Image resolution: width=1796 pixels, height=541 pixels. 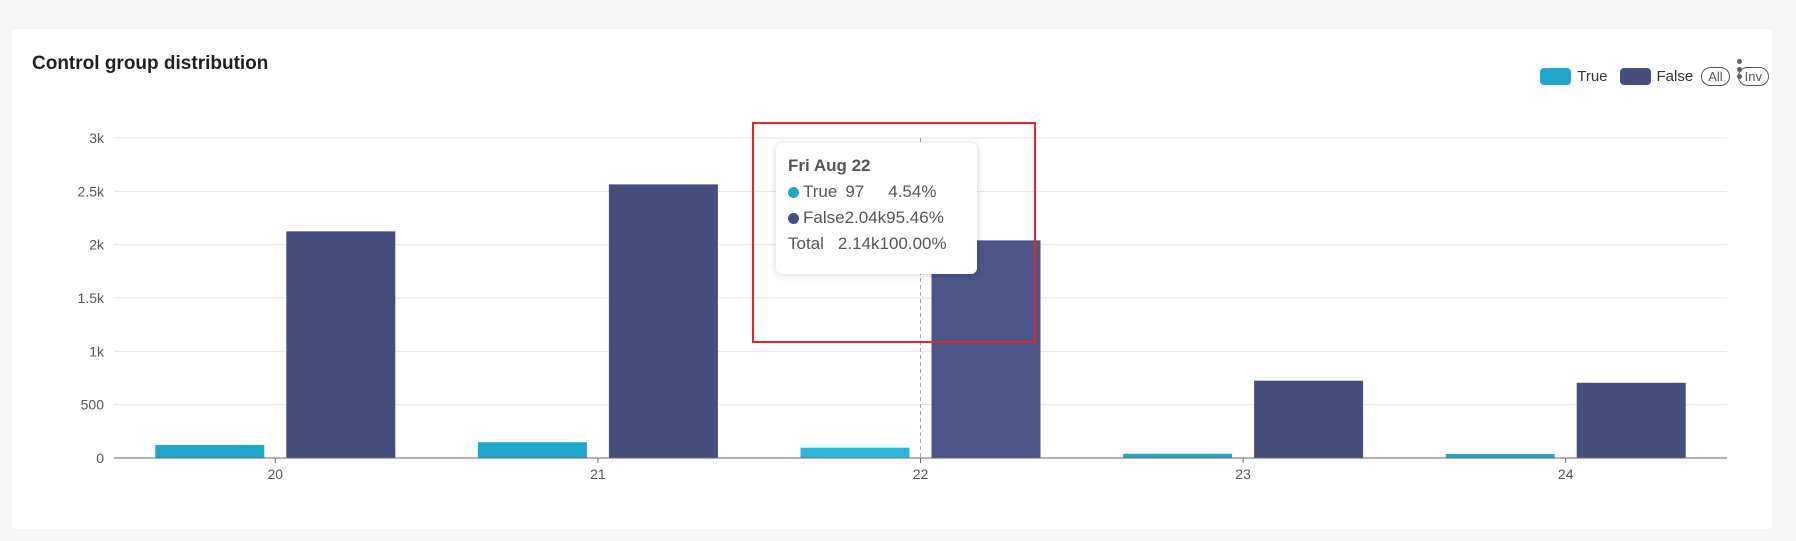 What do you see at coordinates (865, 217) in the screenshot?
I see `tooltip-value-false: 2.04k` at bounding box center [865, 217].